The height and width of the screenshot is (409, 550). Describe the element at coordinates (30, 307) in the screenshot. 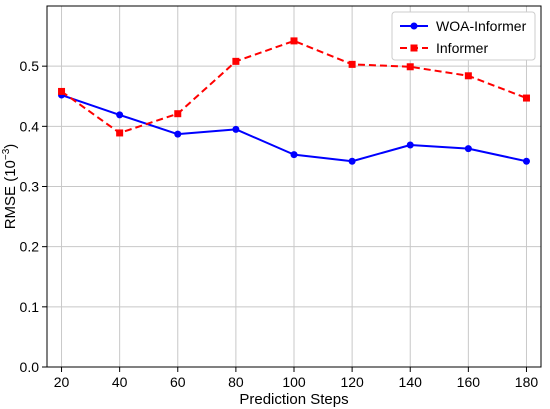

I see `y-tick-label: 0.1` at that location.